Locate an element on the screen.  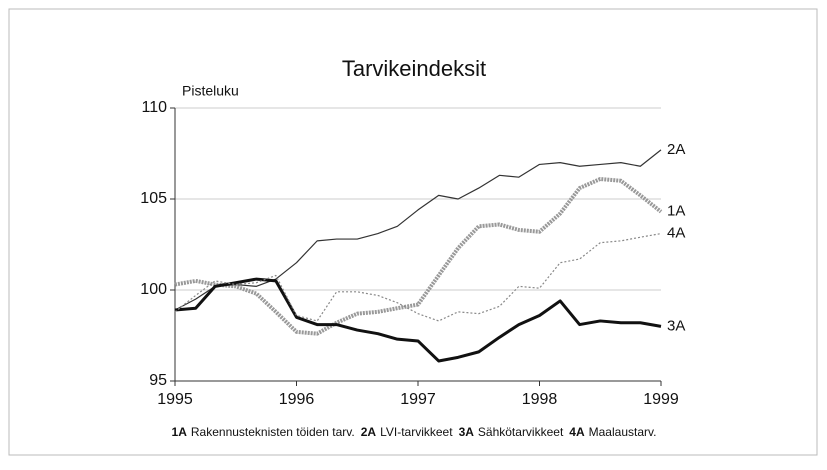
y-tick-label: 105 is located at coordinates (153, 198).